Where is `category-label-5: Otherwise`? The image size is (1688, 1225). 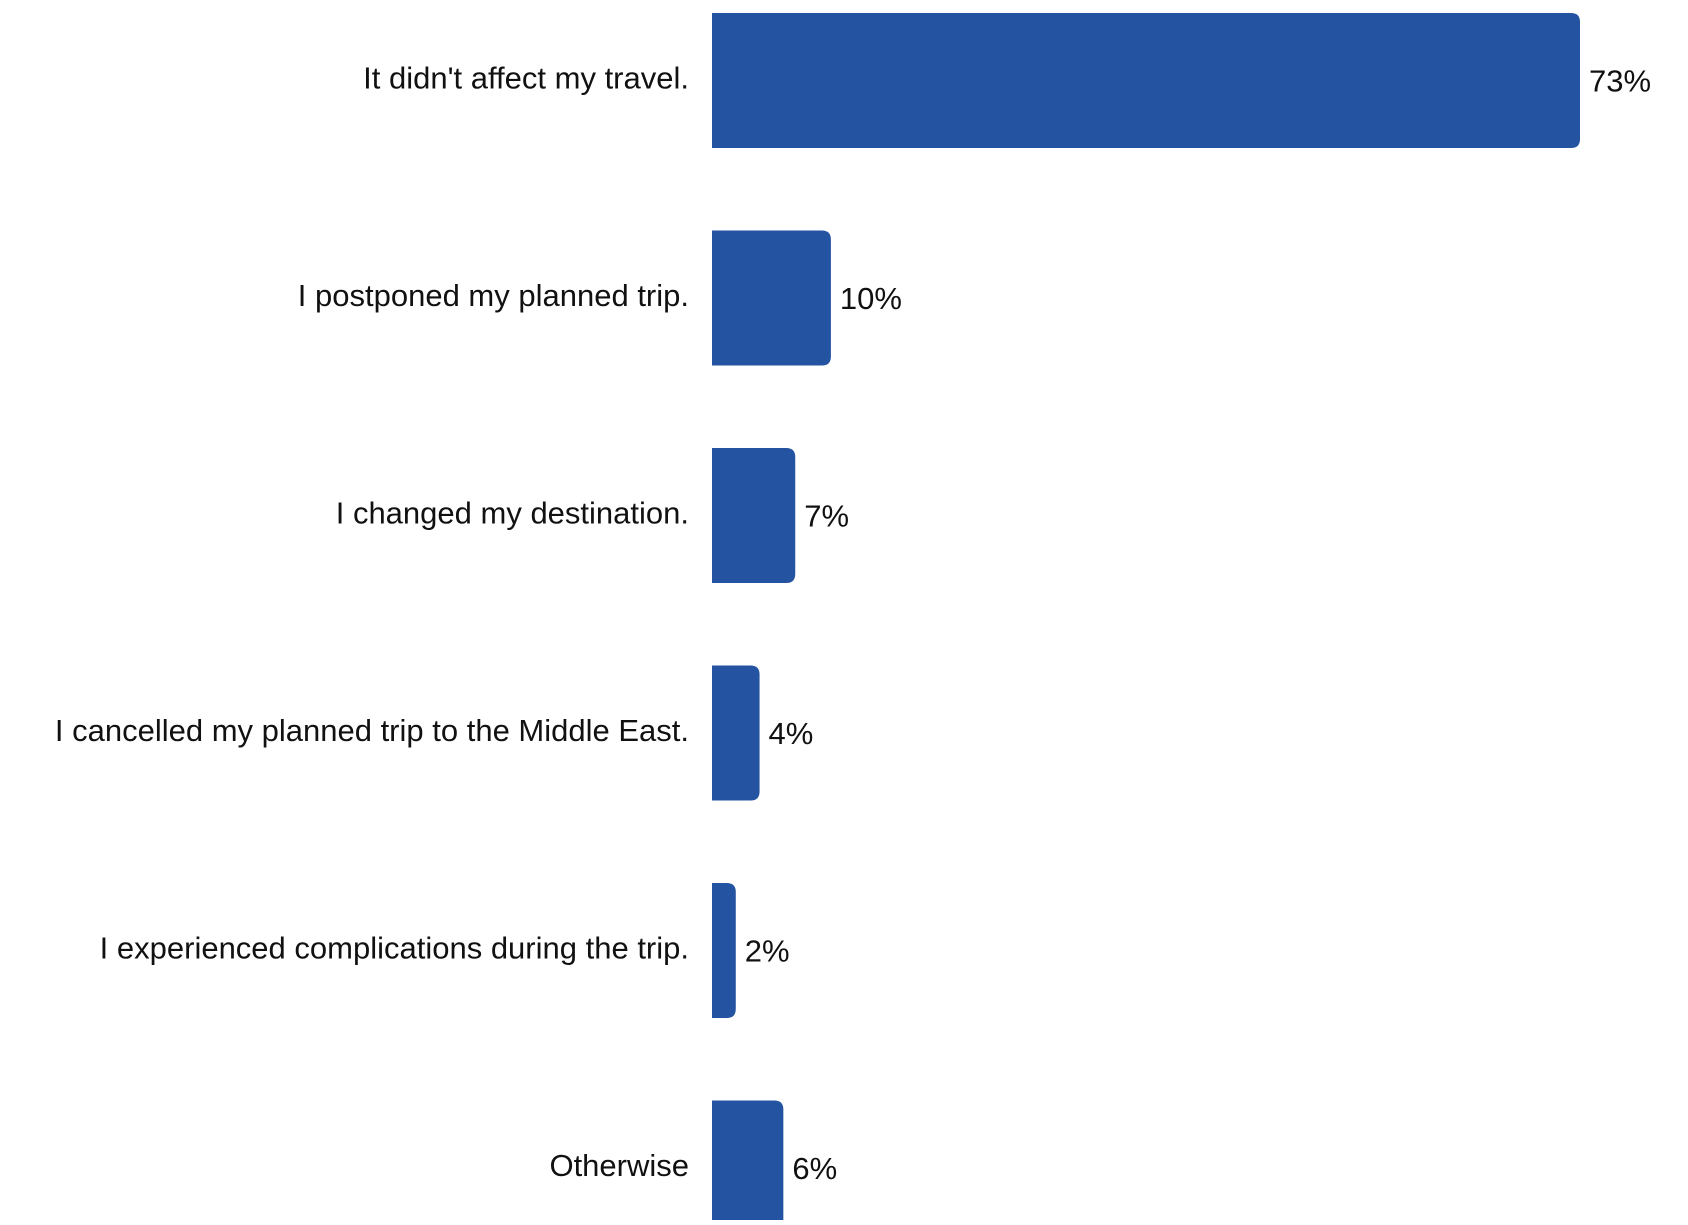
category-label-5: Otherwise is located at coordinates (619, 1165).